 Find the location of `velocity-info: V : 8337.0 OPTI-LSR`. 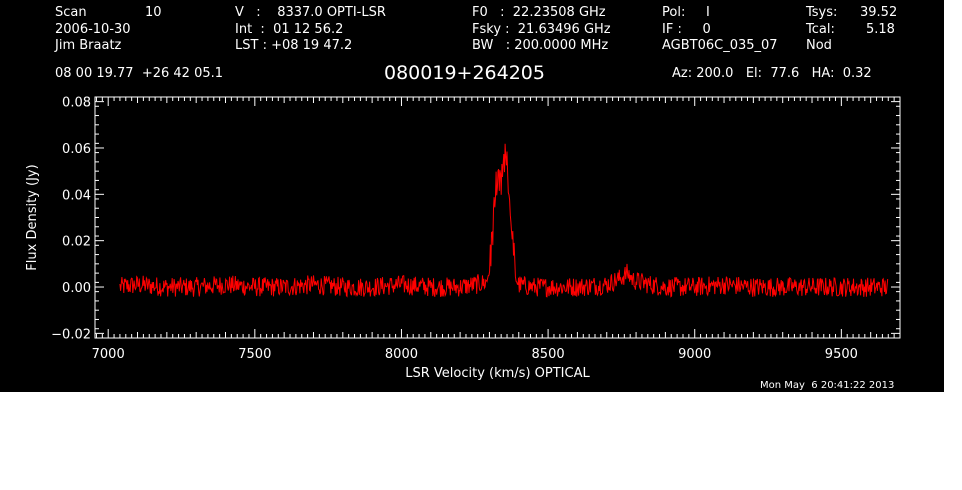

velocity-info: V : 8337.0 OPTI-LSR is located at coordinates (310, 12).